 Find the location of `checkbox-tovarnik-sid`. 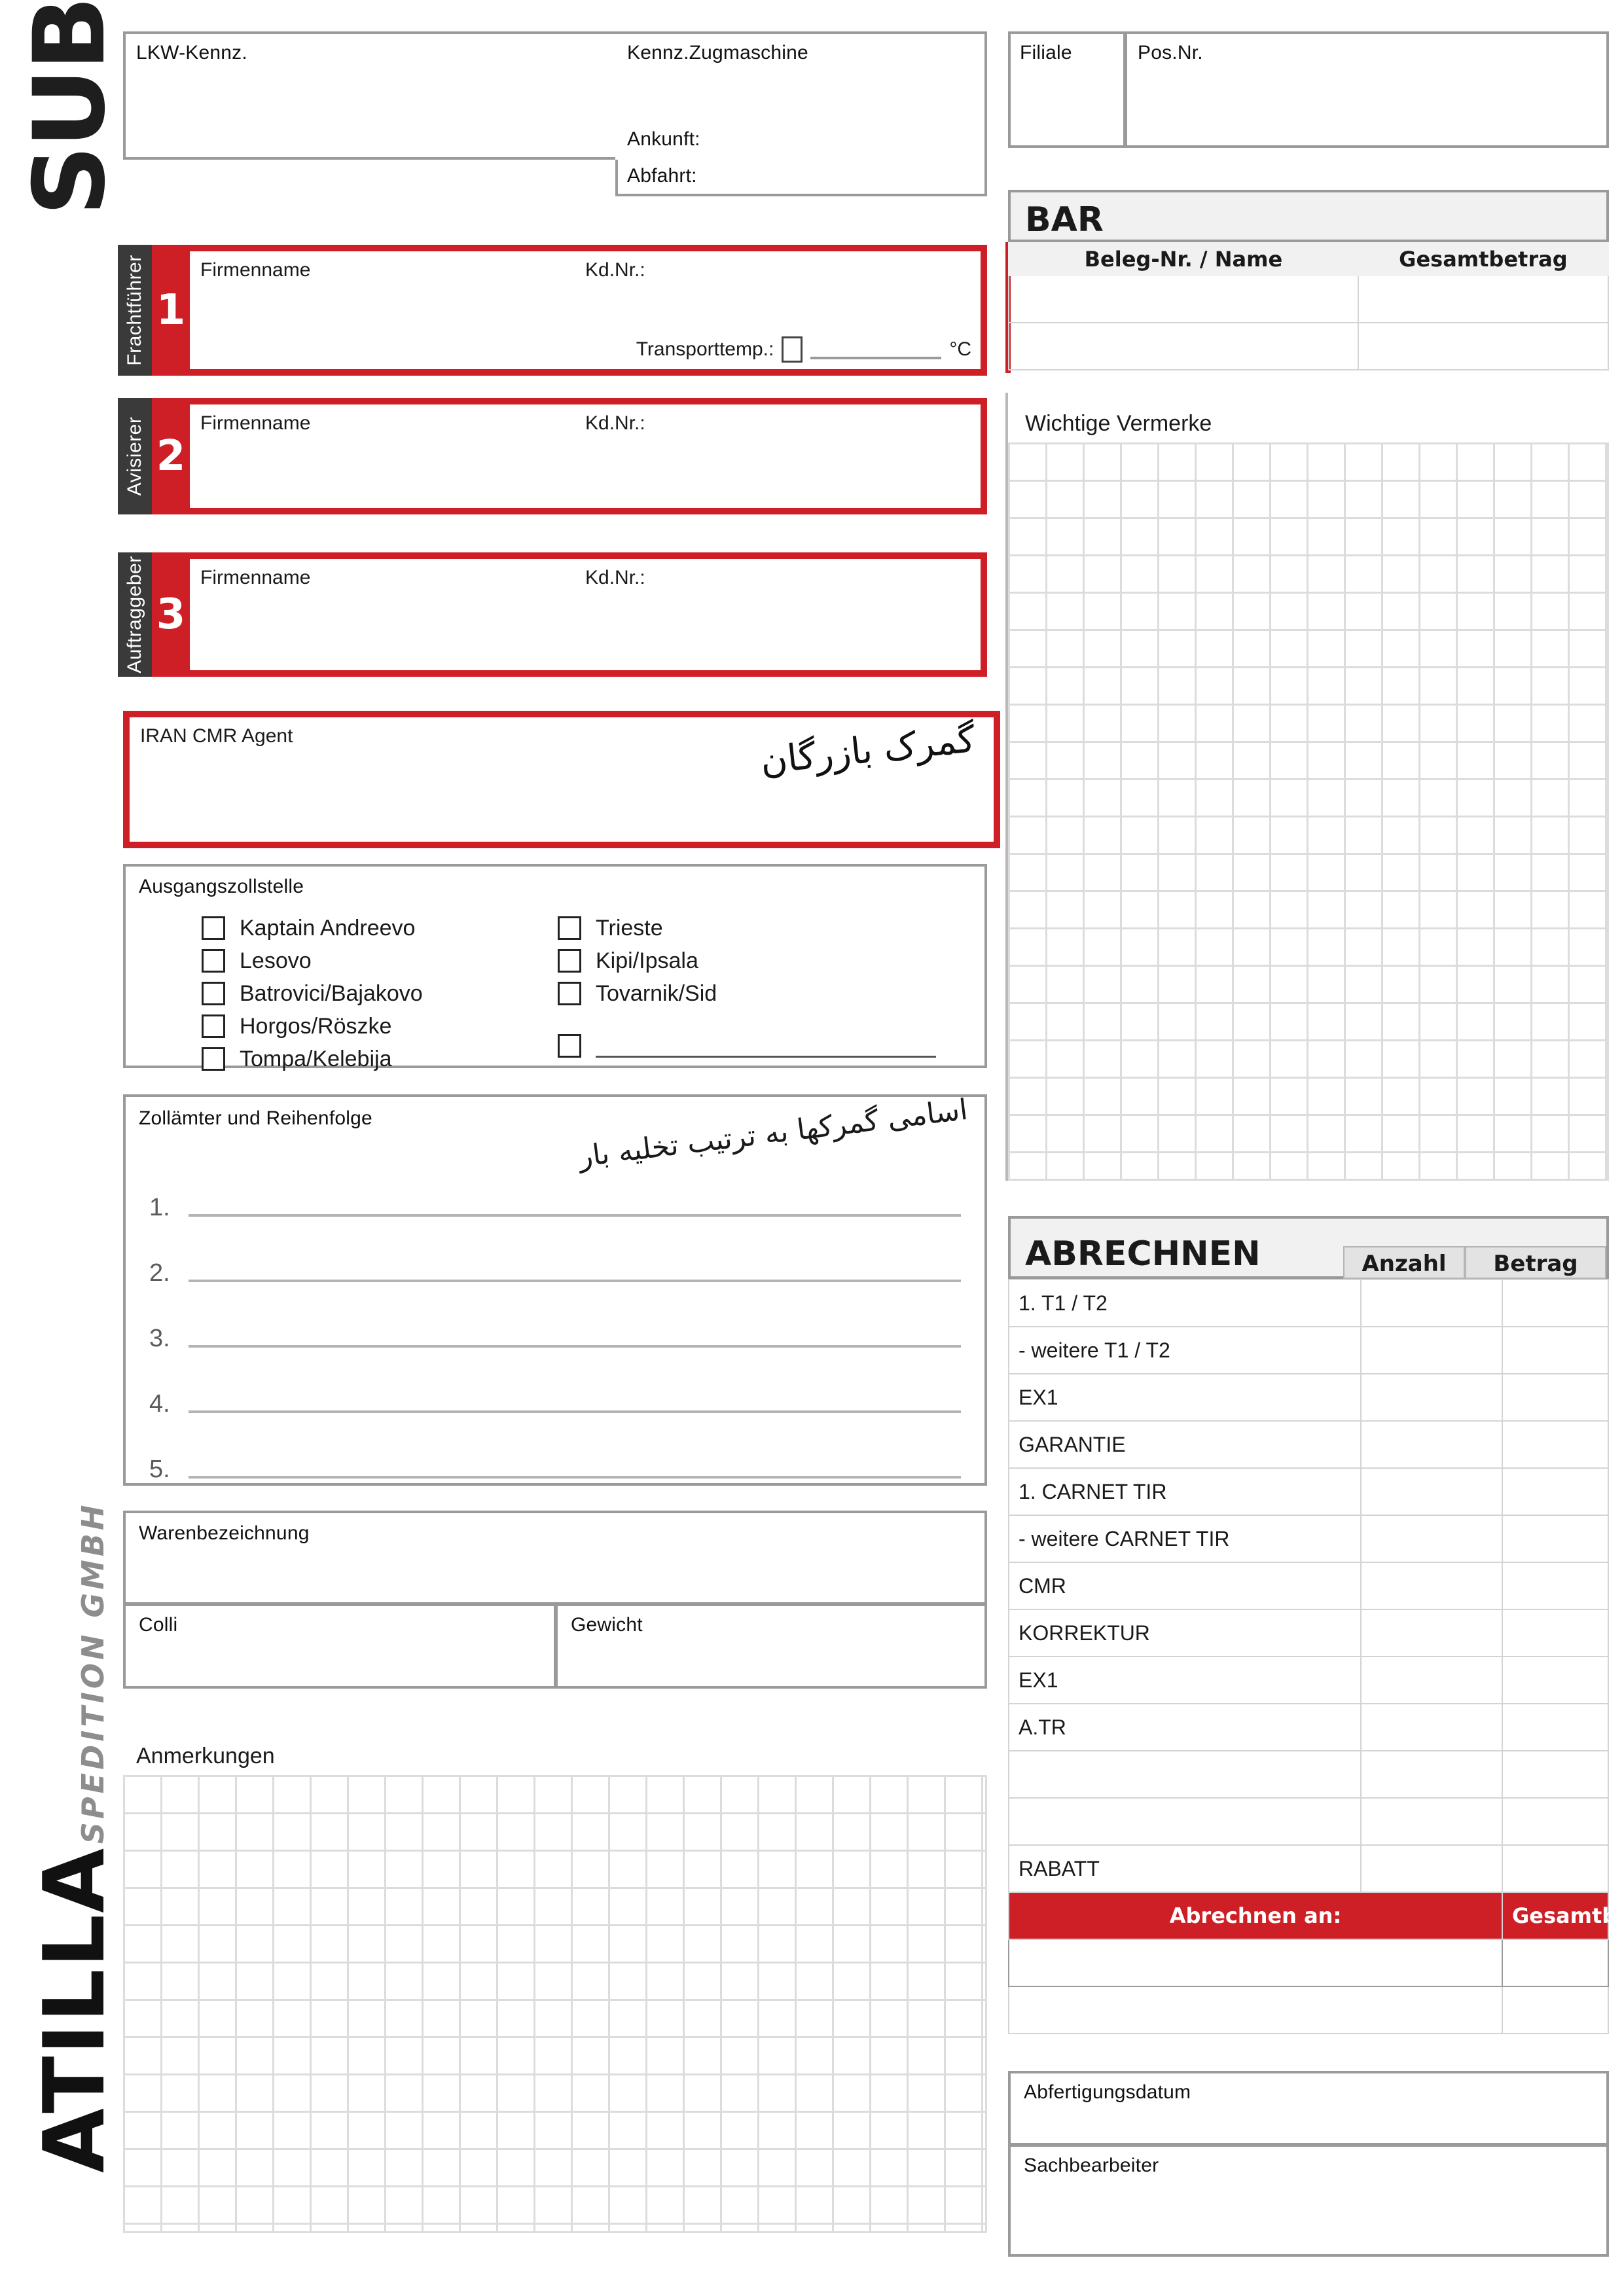

checkbox-tovarnik-sid is located at coordinates (569, 993).